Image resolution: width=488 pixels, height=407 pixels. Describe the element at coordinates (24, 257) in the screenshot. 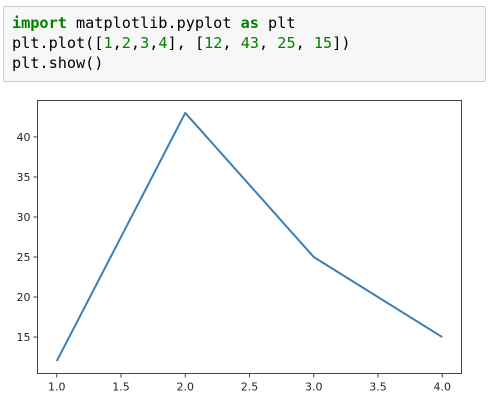

I see `y-tick-label: 25` at that location.